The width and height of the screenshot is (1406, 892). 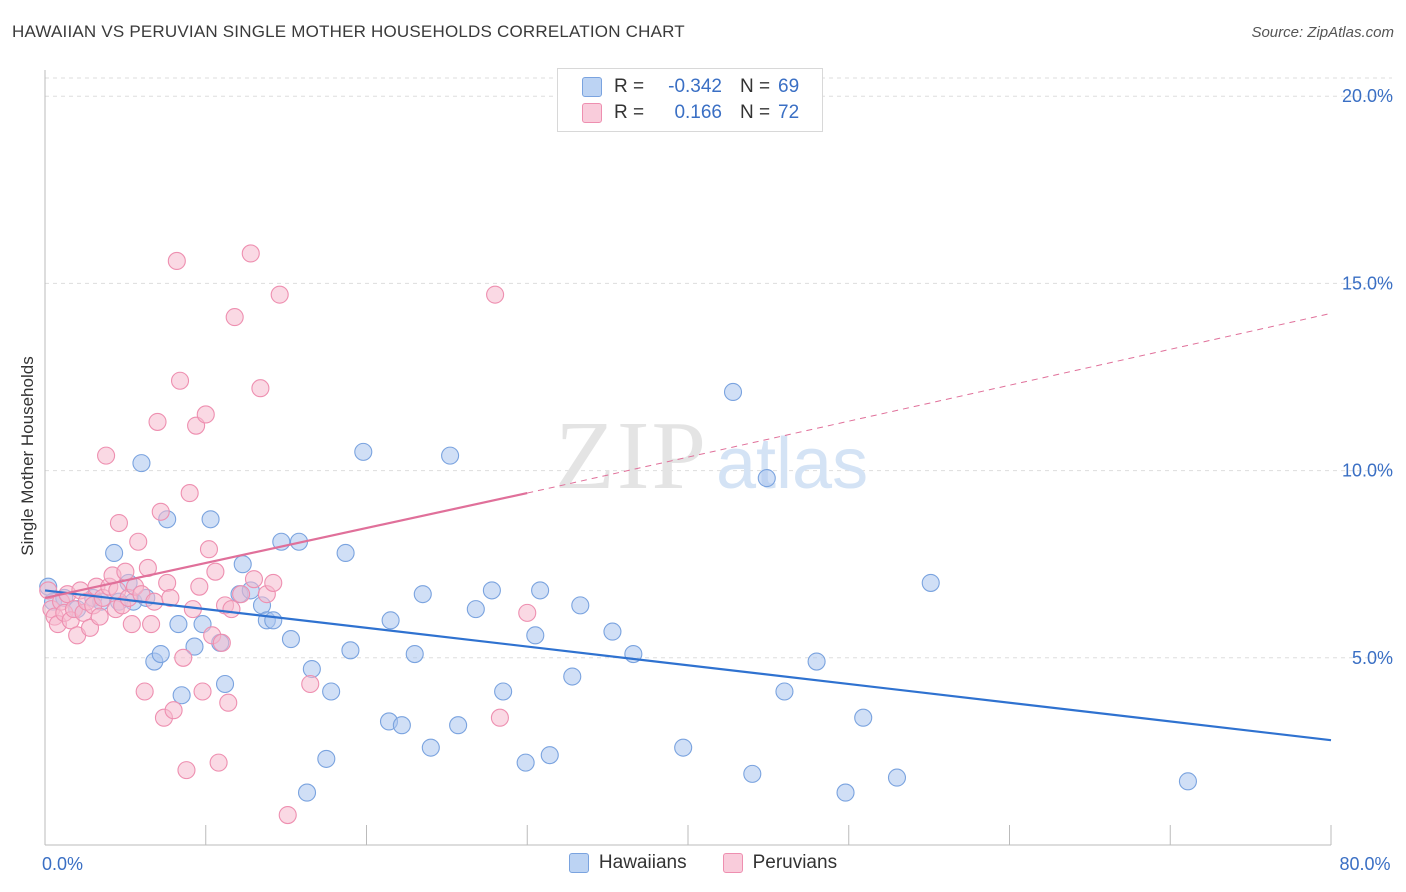 I want to click on x-tick-label: 80.0%, so click(x=1364, y=864).